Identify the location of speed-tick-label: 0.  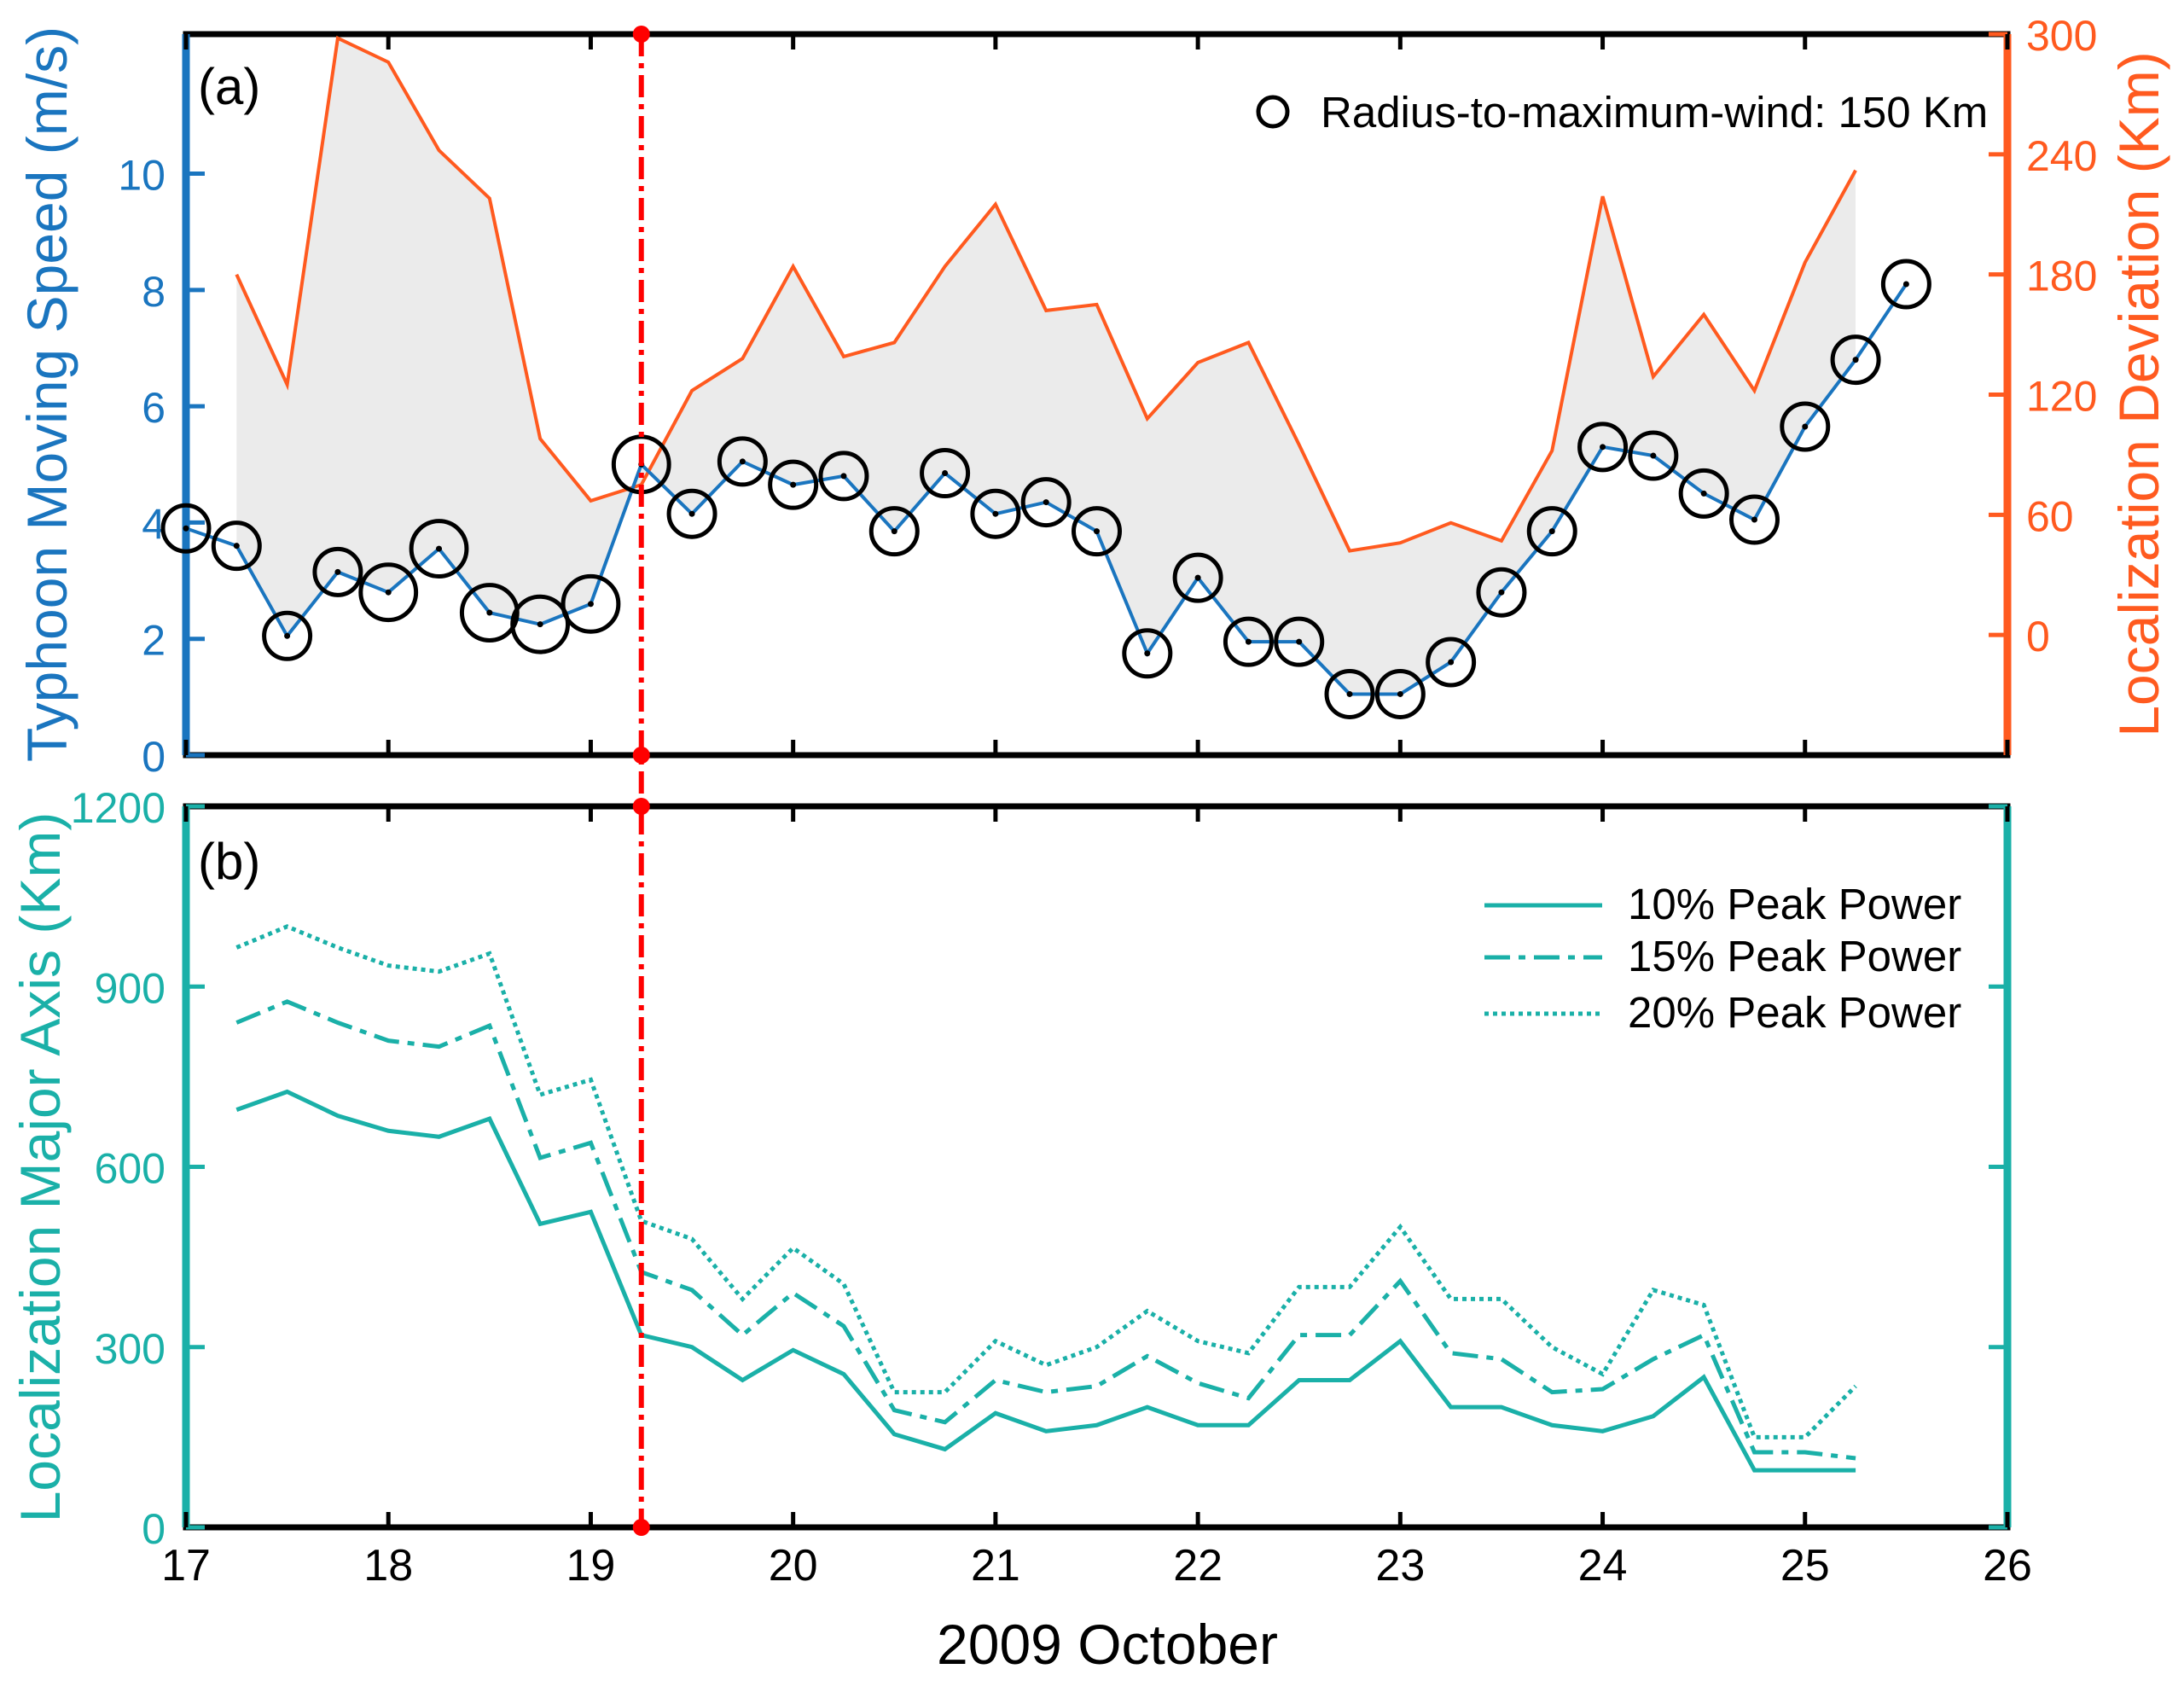
(154, 757).